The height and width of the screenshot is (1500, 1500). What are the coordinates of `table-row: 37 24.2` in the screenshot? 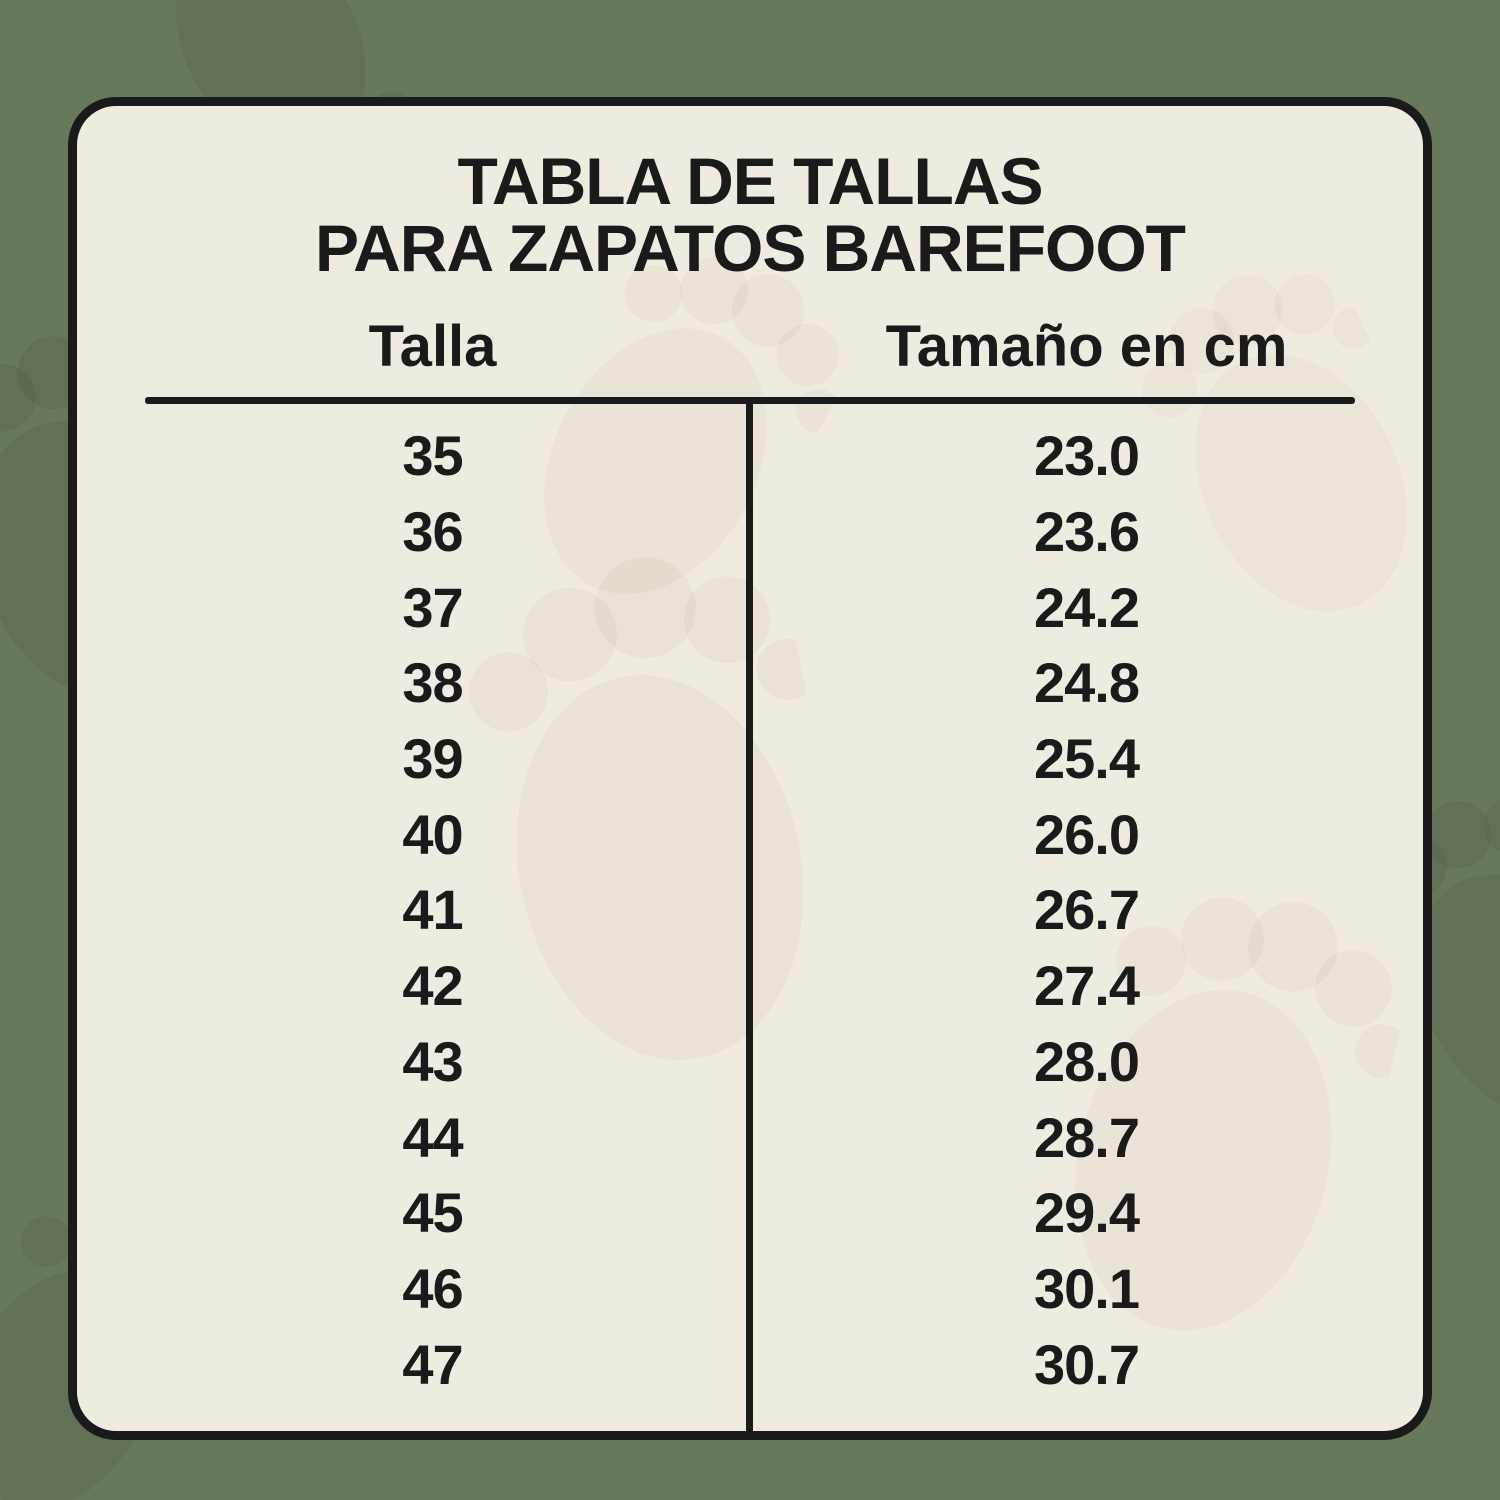 It's located at (750, 607).